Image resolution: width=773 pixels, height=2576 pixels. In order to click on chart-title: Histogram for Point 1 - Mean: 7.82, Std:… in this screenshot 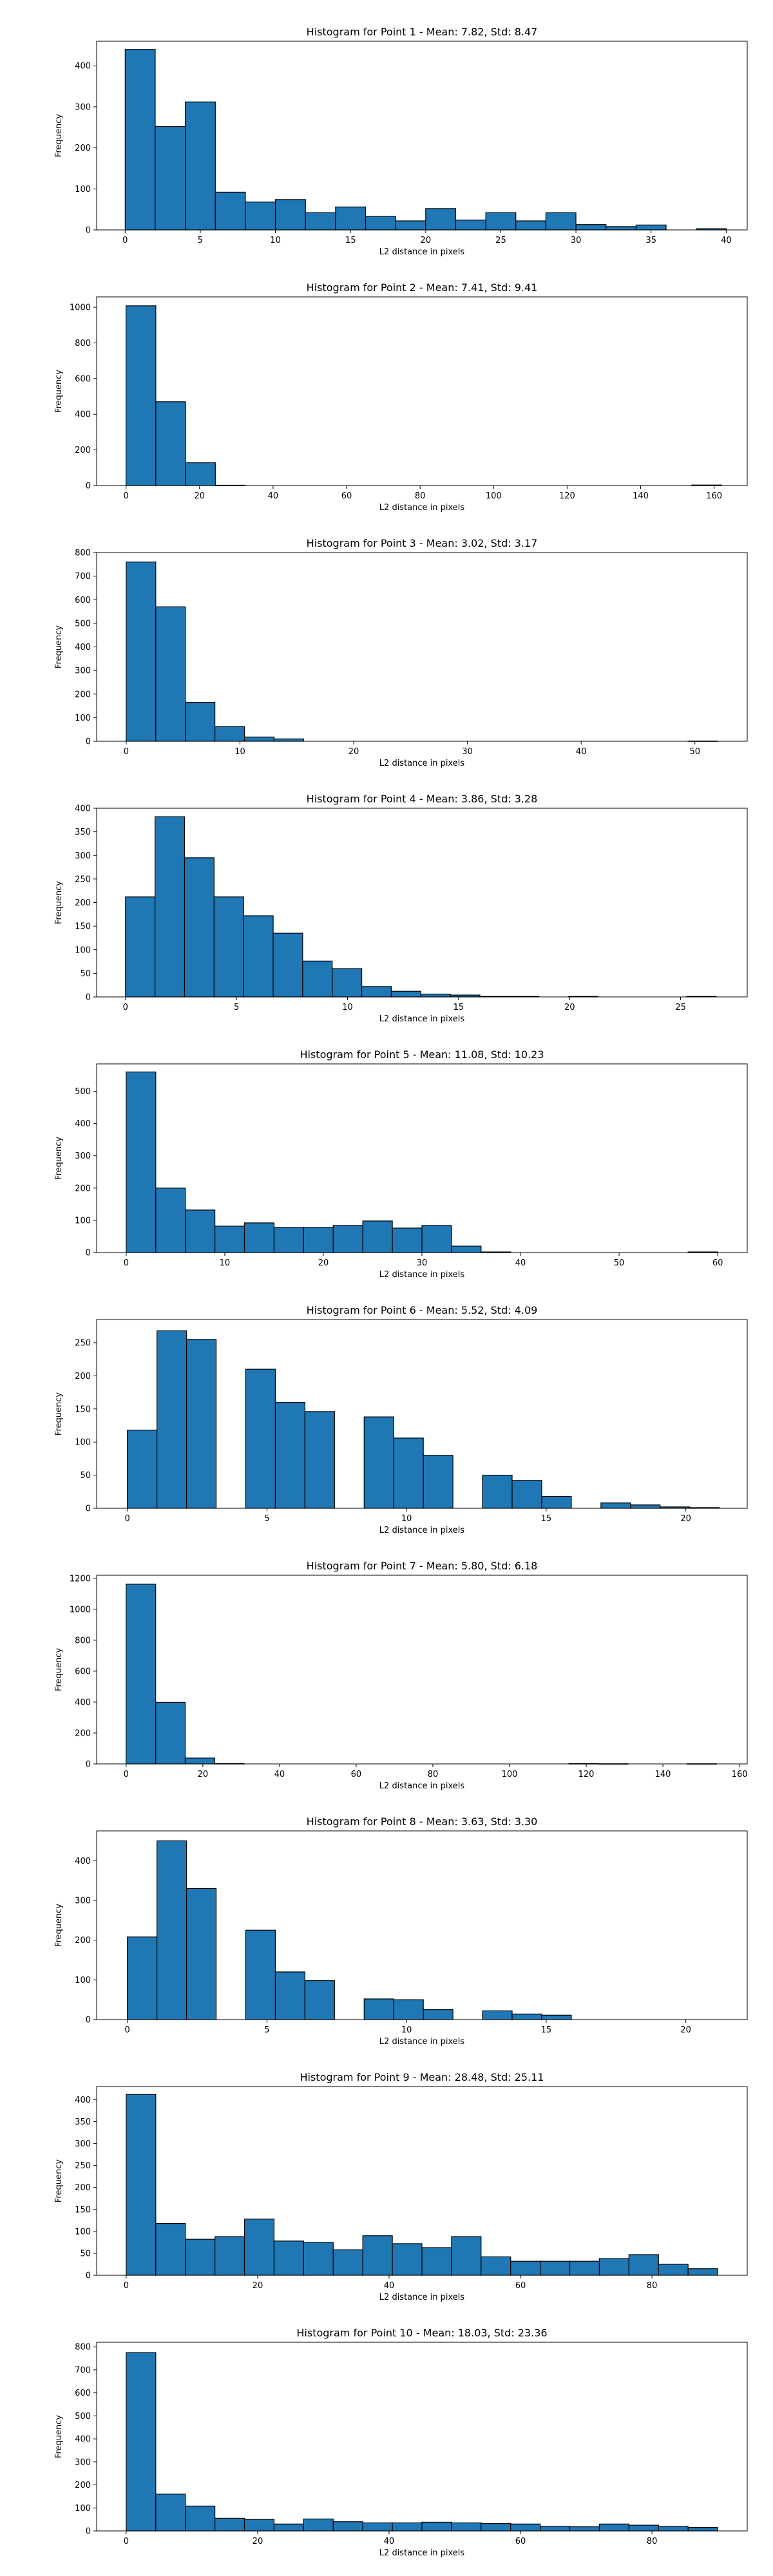, I will do `click(422, 32)`.